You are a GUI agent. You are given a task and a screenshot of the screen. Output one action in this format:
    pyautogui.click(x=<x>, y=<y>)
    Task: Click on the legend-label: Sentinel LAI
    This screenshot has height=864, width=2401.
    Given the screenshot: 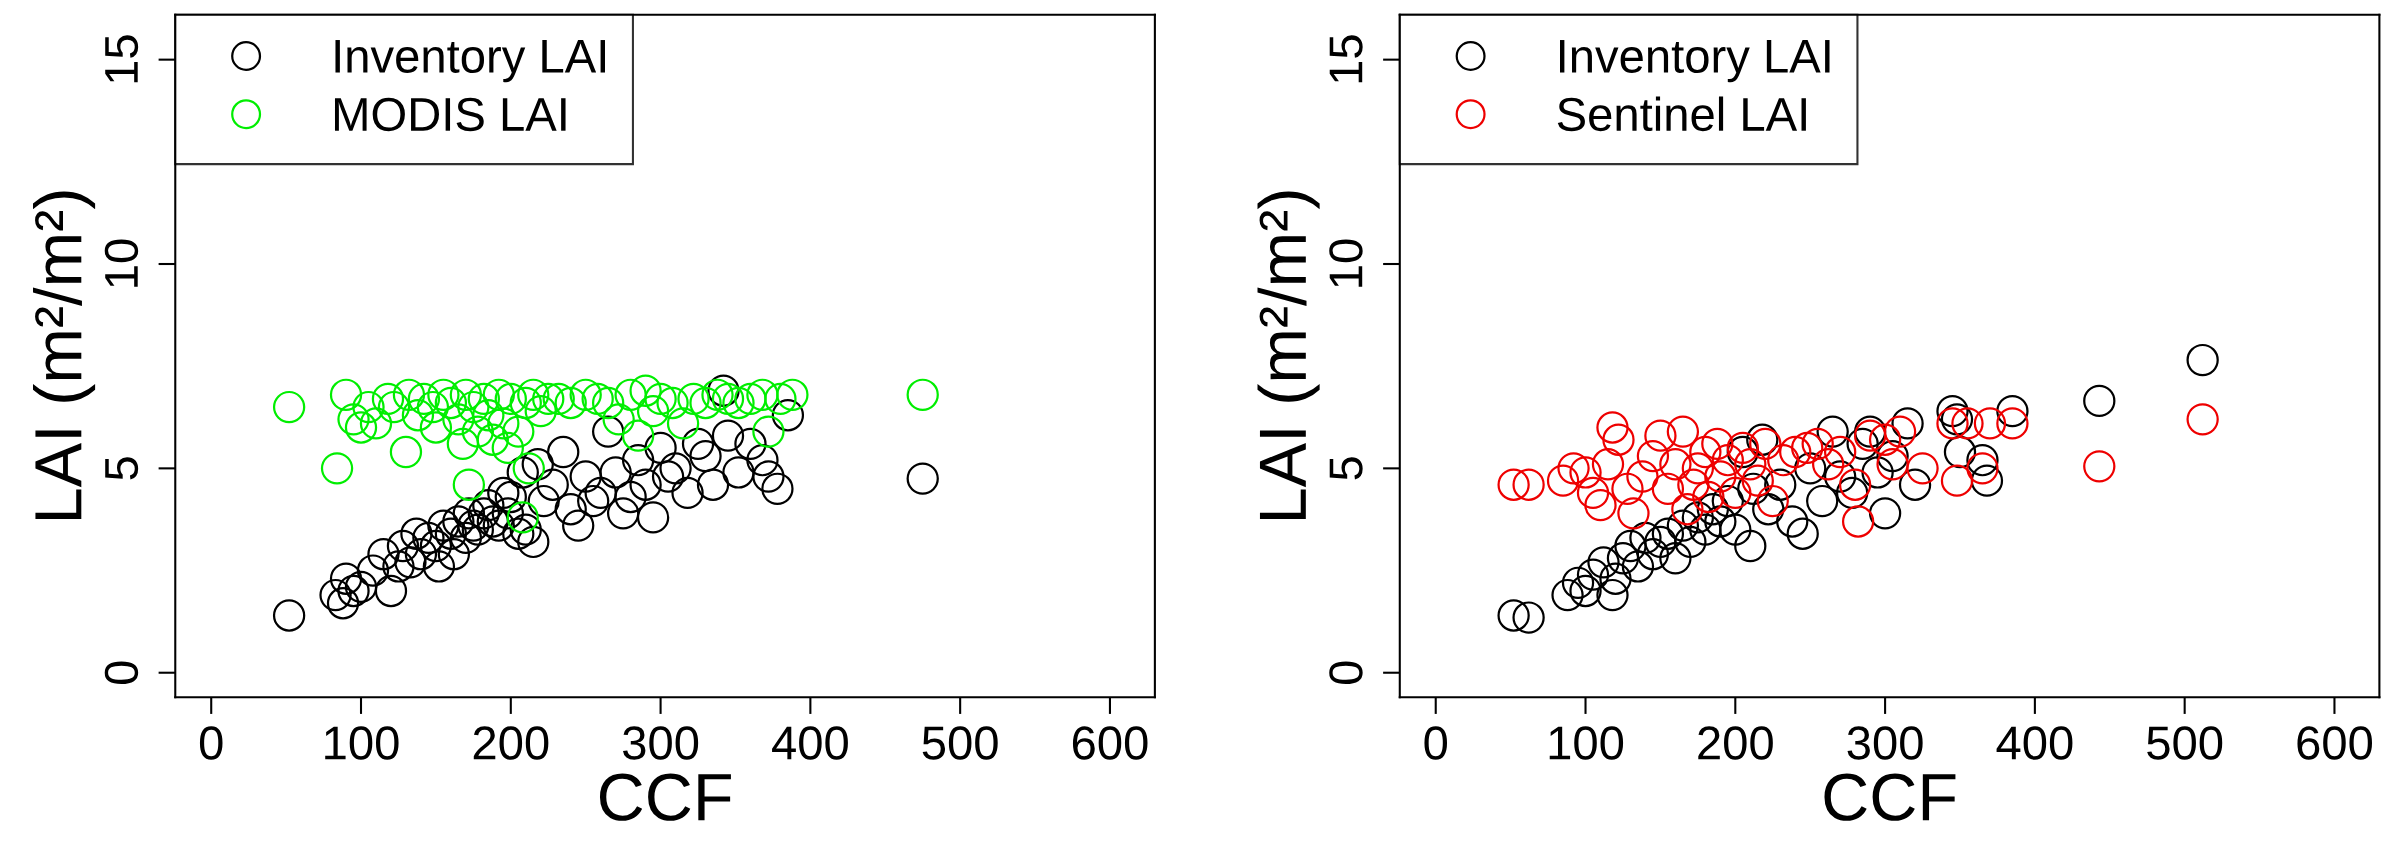 What is the action you would take?
    pyautogui.click(x=1681, y=114)
    